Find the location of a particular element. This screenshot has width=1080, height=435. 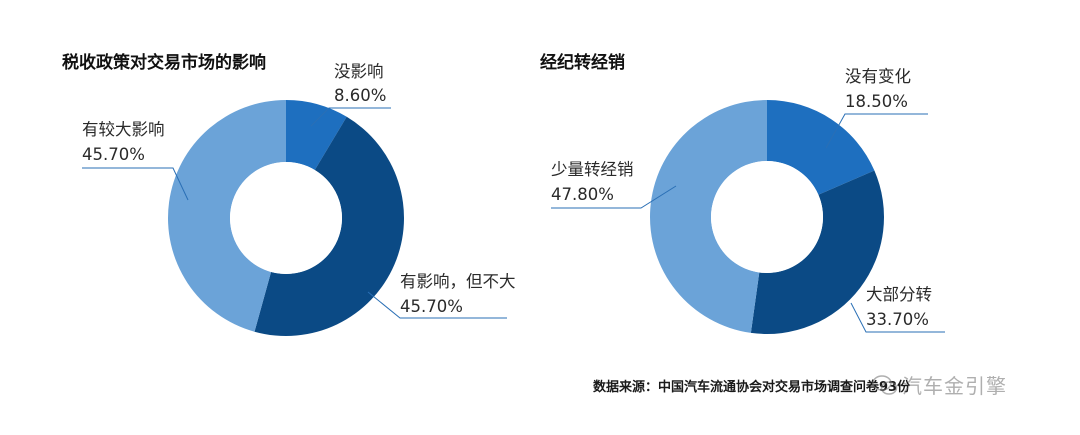

slice-name-label: 大部分转 is located at coordinates (899, 294).